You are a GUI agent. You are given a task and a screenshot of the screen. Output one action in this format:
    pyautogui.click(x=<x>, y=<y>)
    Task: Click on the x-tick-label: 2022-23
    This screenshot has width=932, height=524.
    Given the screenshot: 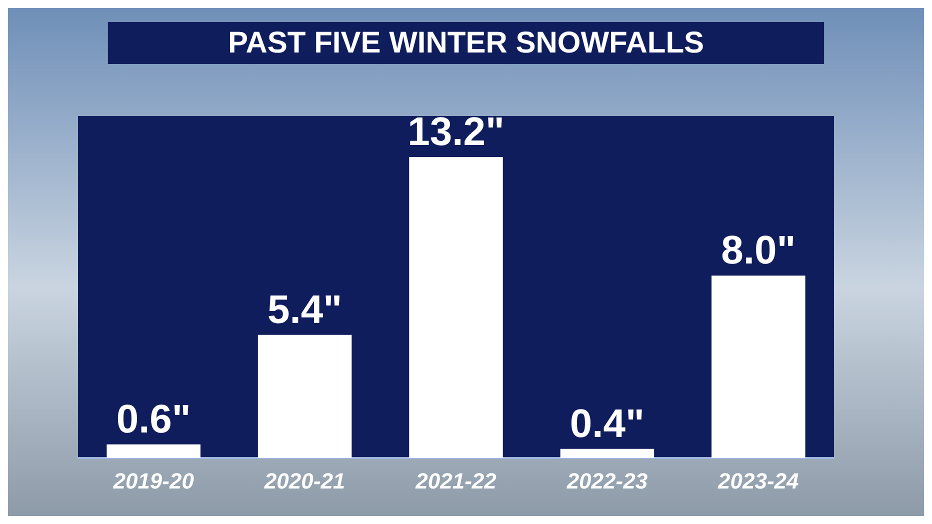 What is the action you would take?
    pyautogui.click(x=607, y=481)
    